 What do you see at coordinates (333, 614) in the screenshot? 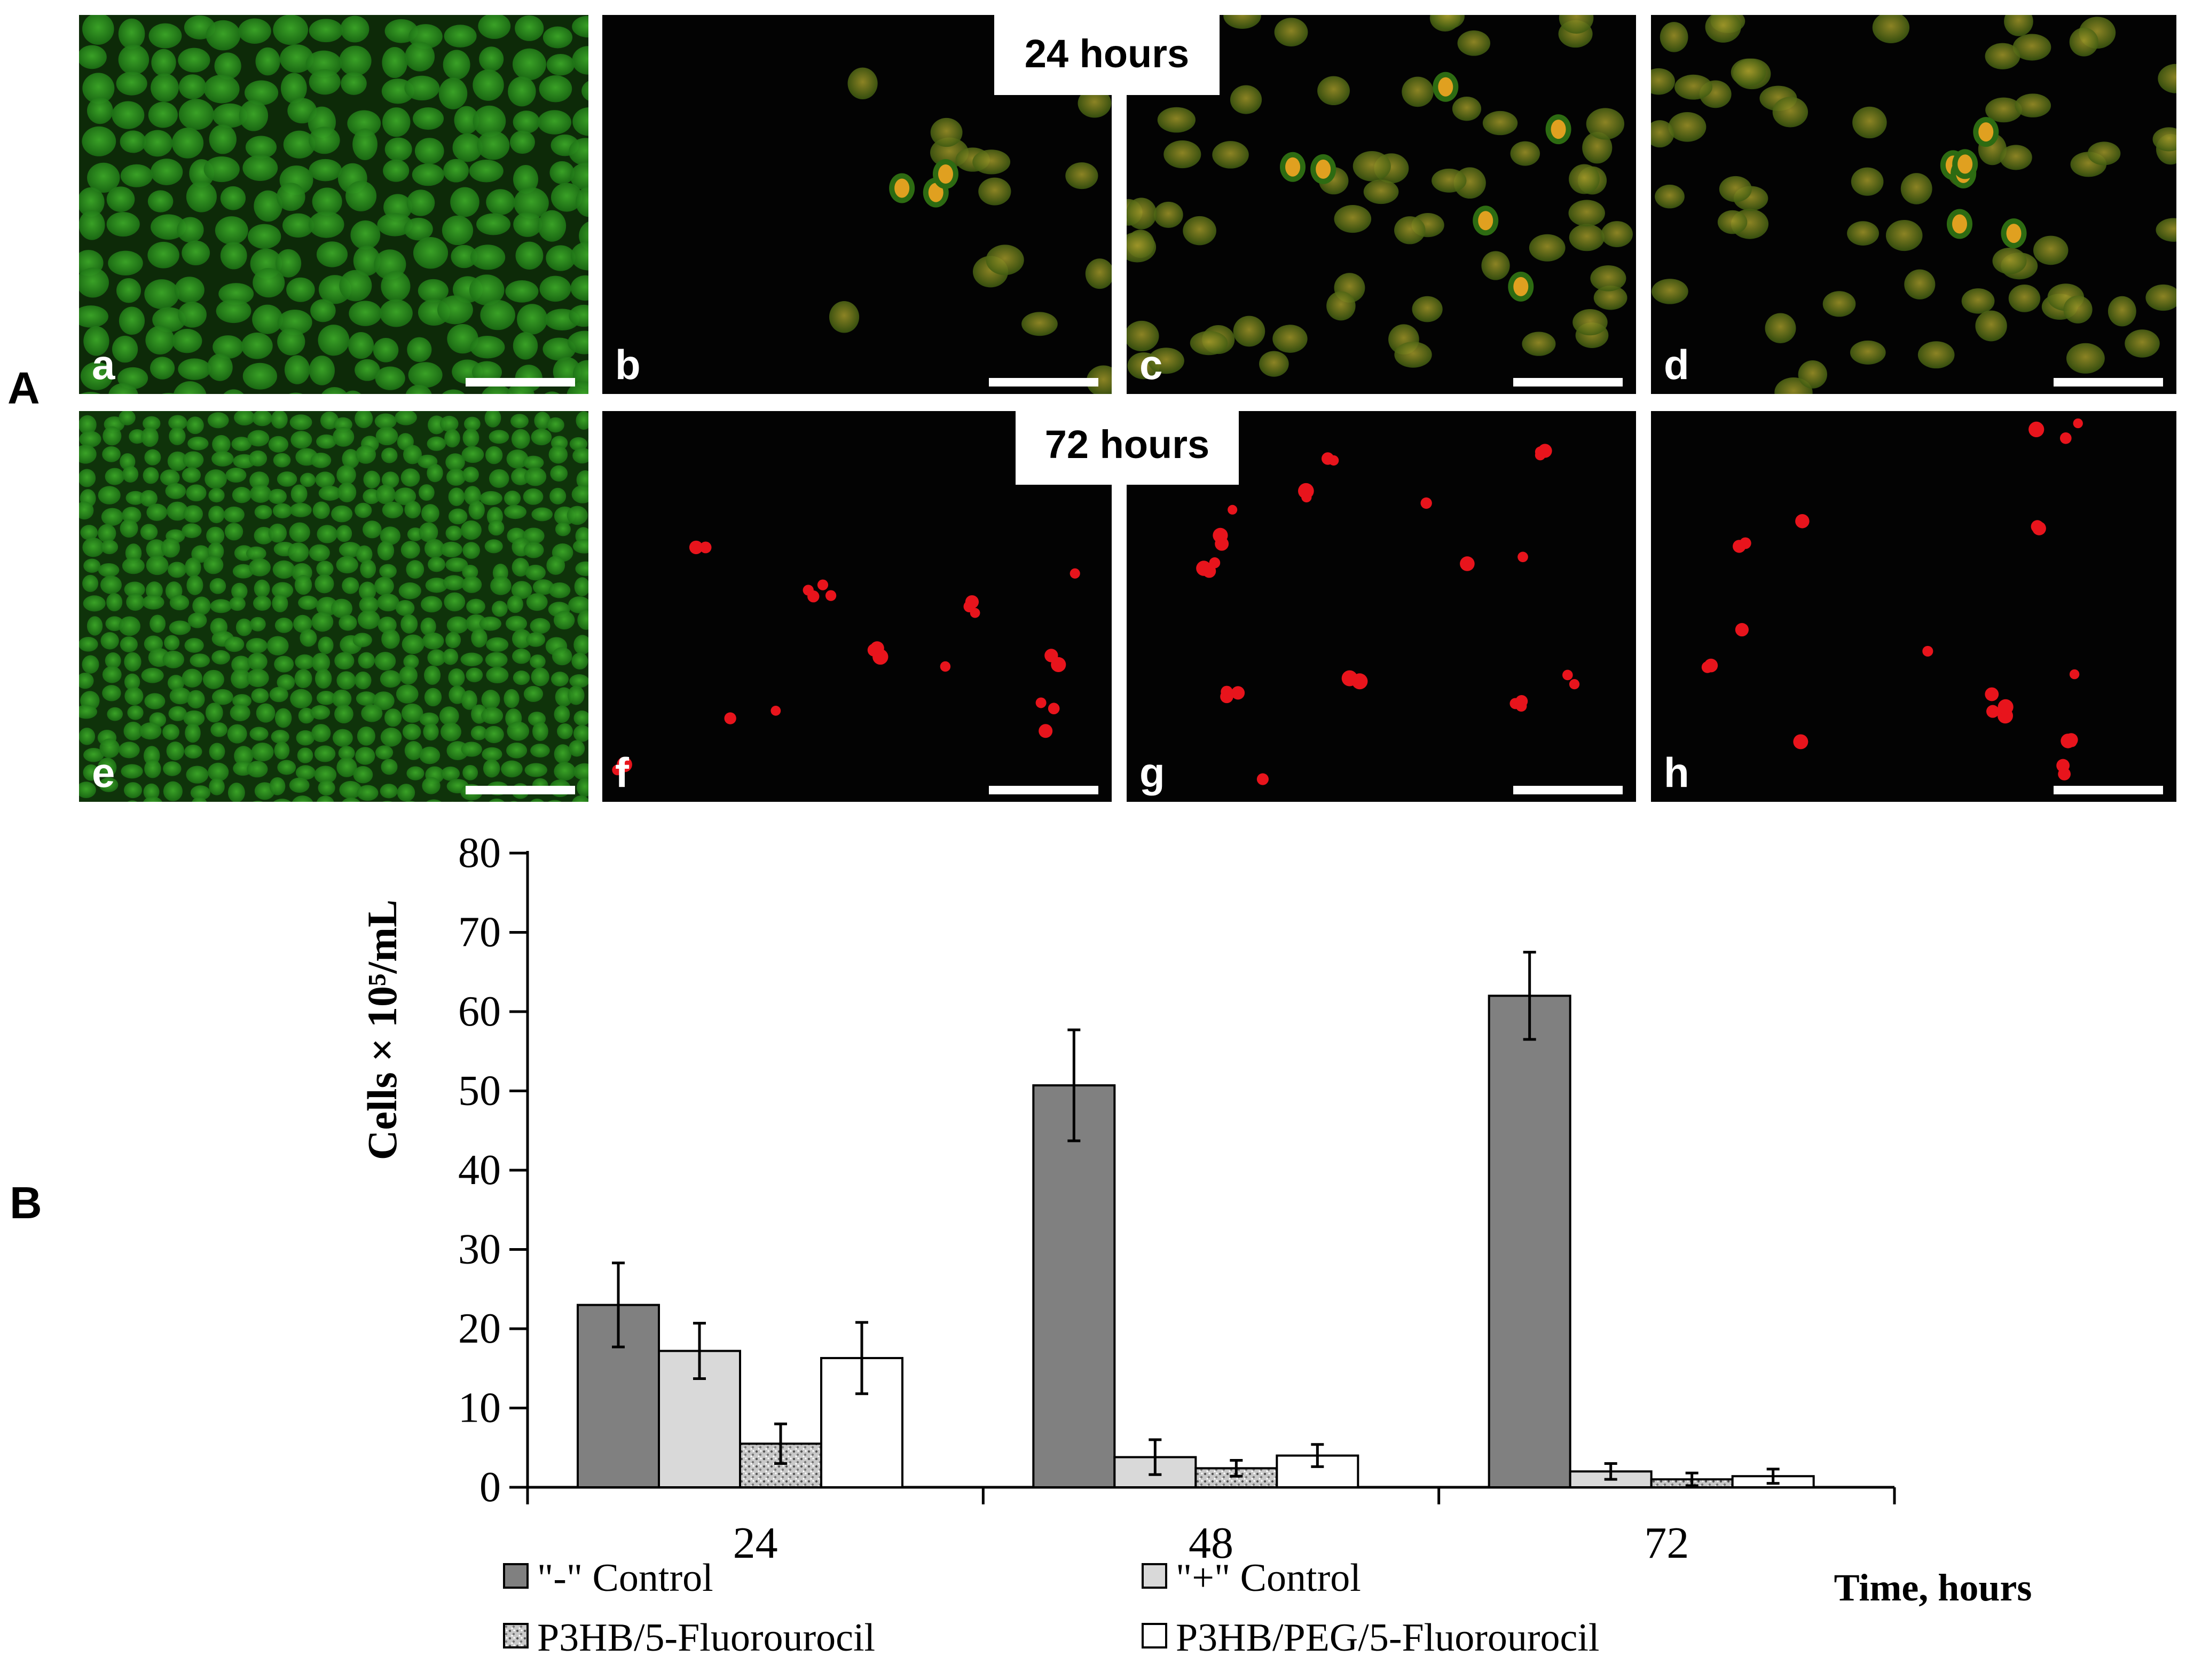
I see `micrograph-tile-e: e` at bounding box center [333, 614].